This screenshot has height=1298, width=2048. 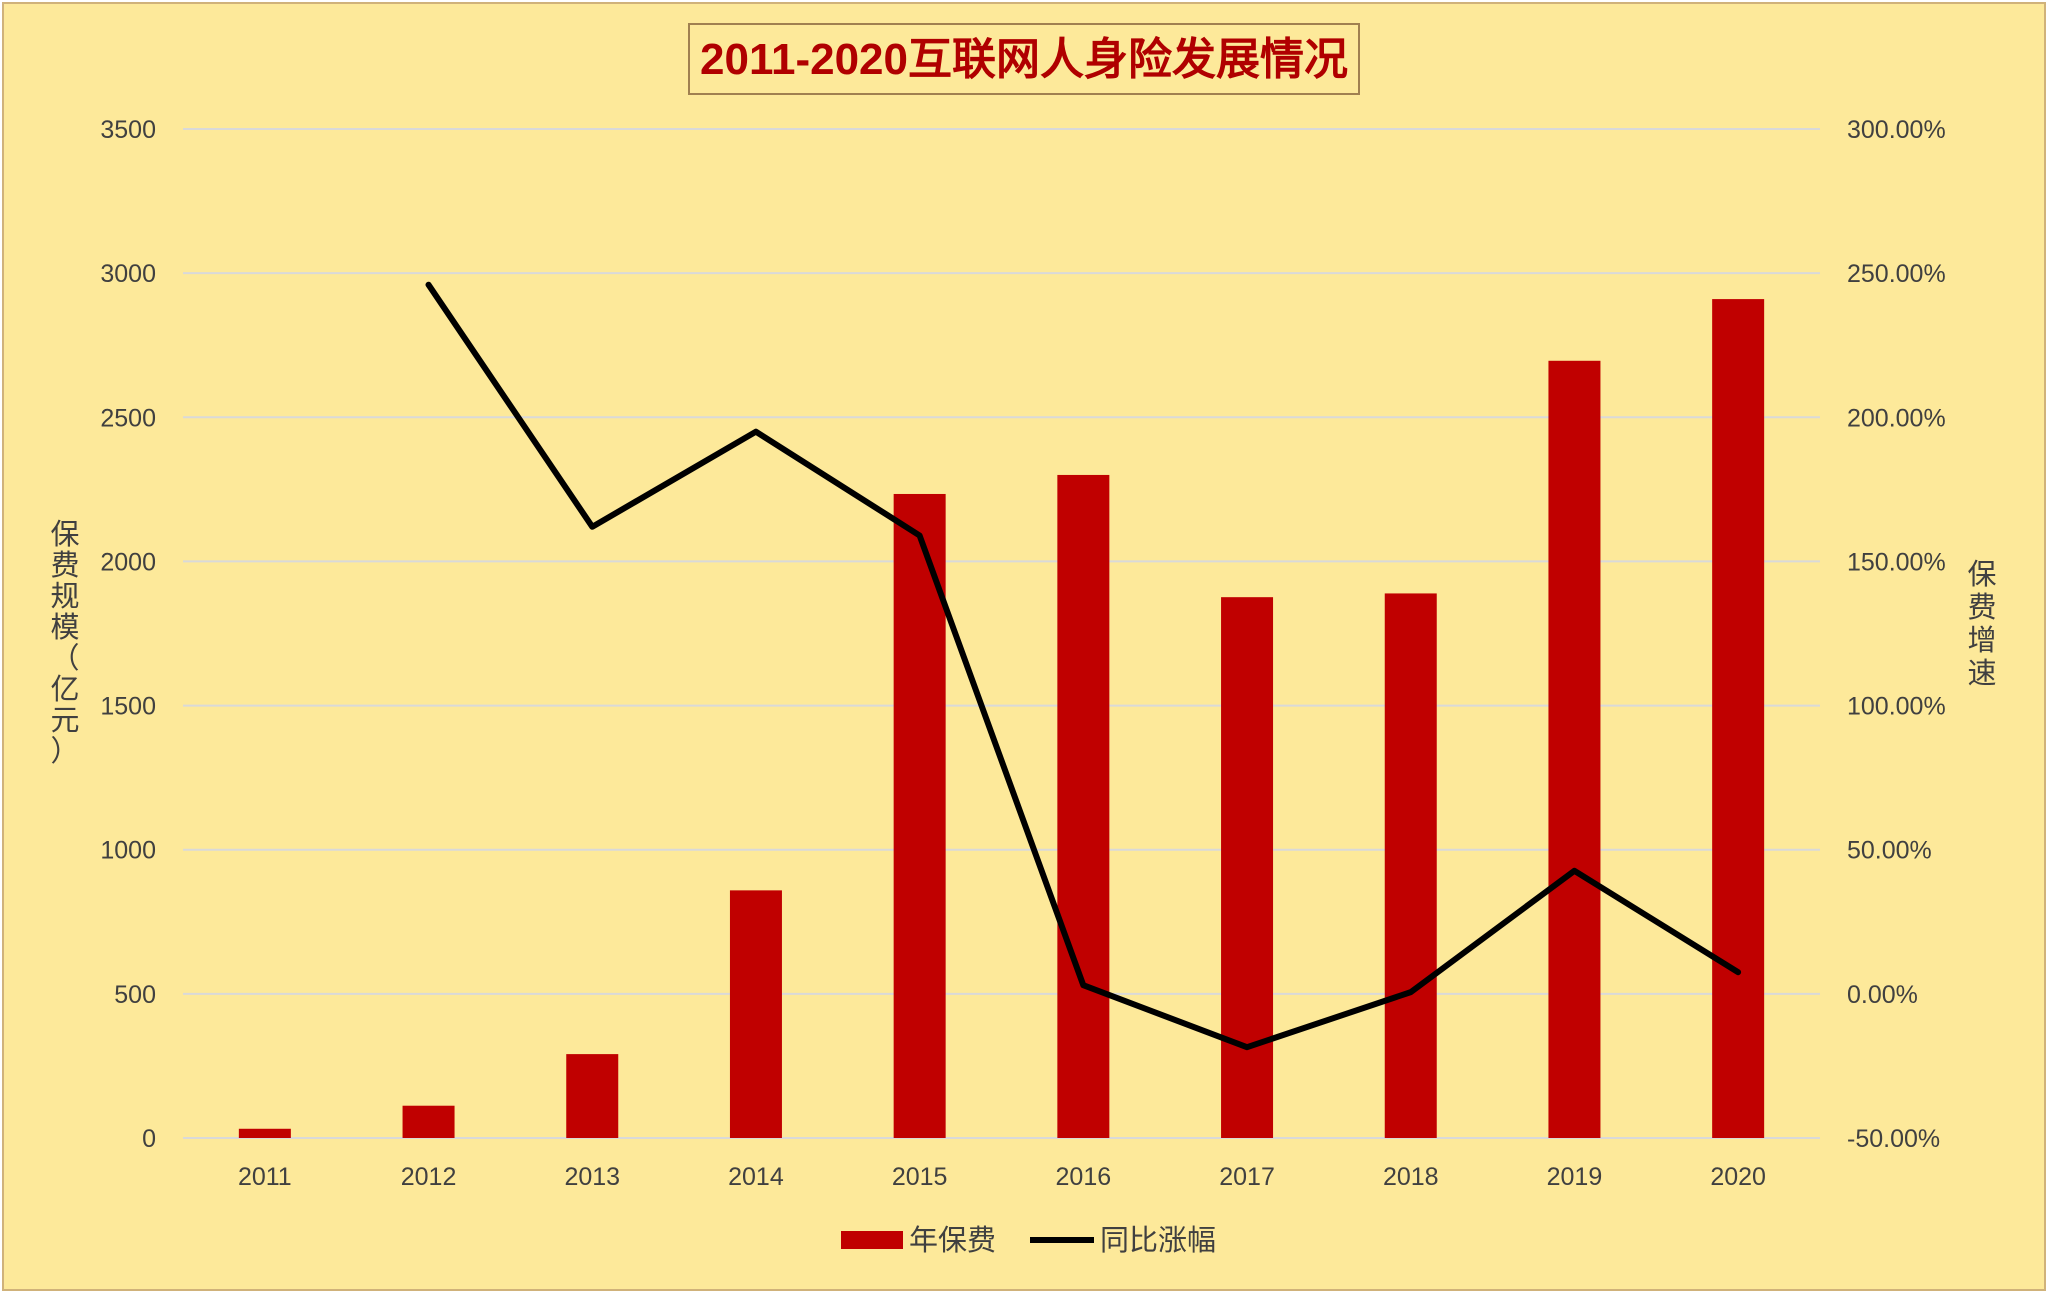 I want to click on x-tick-label: 2016, so click(x=1084, y=1177).